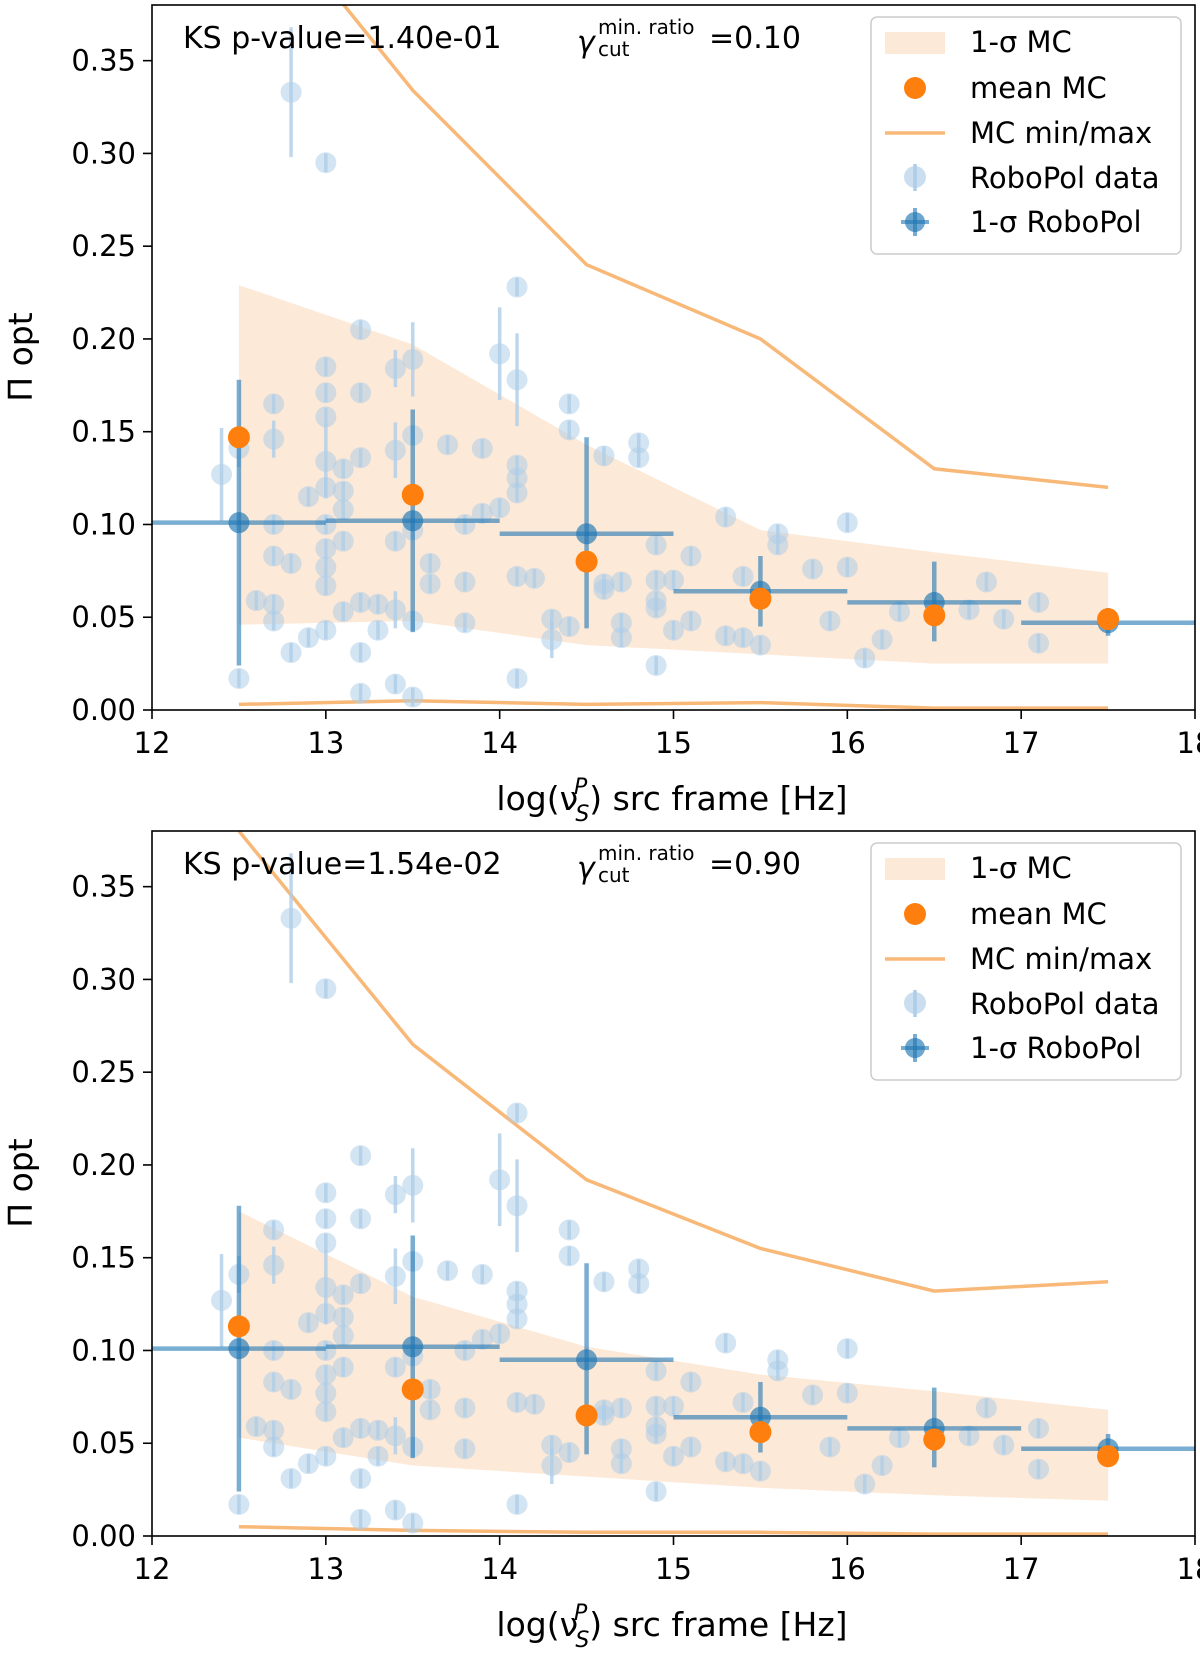  What do you see at coordinates (1021, 1569) in the screenshot?
I see `x-tick-label: 17` at bounding box center [1021, 1569].